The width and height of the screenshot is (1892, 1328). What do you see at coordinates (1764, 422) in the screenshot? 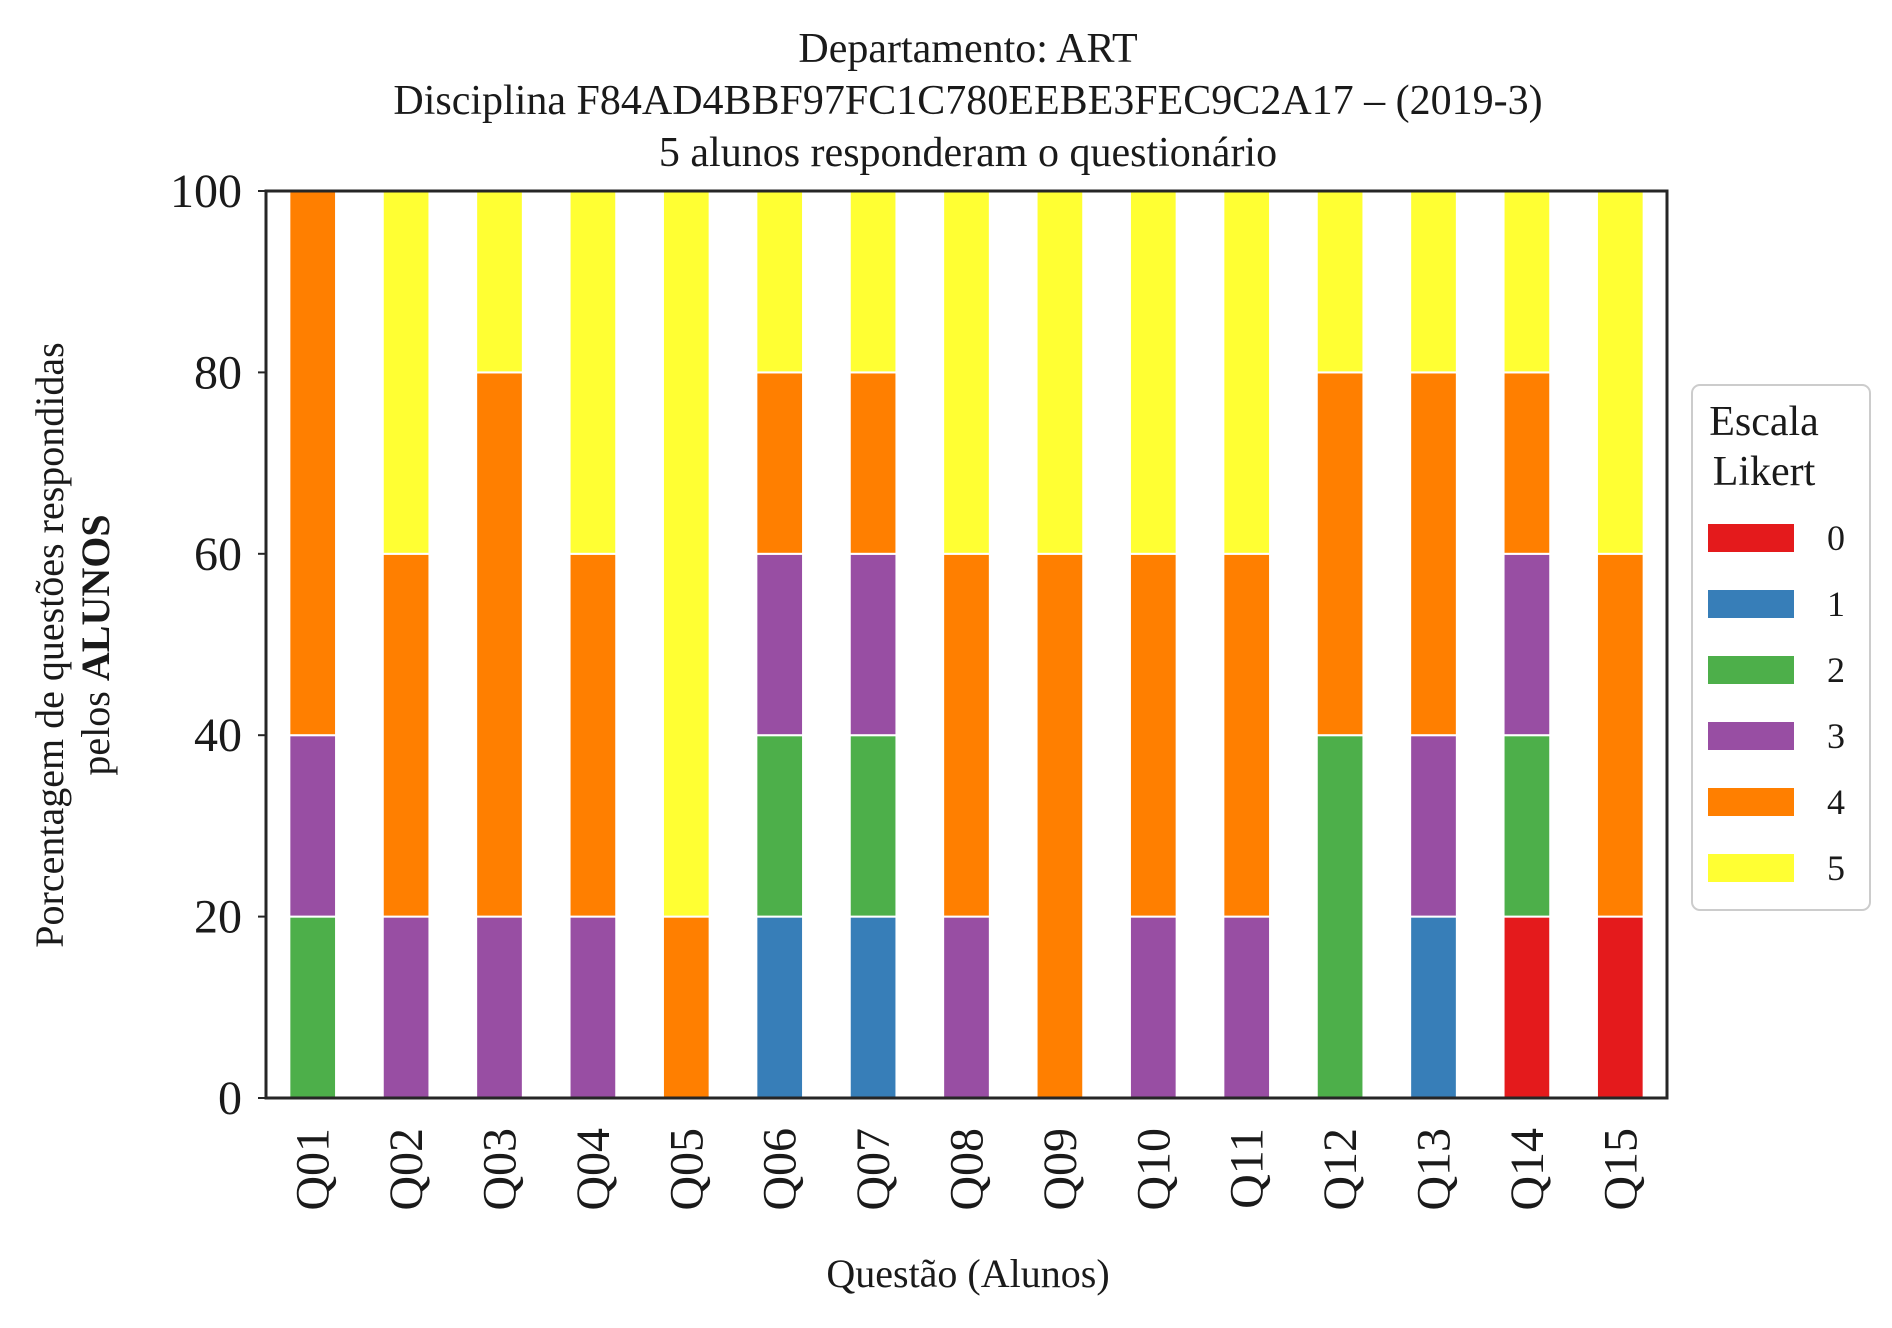
I see `legend-title-line-1: Escala` at bounding box center [1764, 422].